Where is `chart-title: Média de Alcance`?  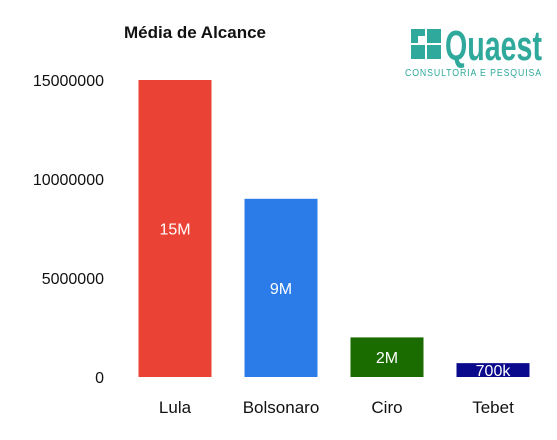 chart-title: Média de Alcance is located at coordinates (195, 32).